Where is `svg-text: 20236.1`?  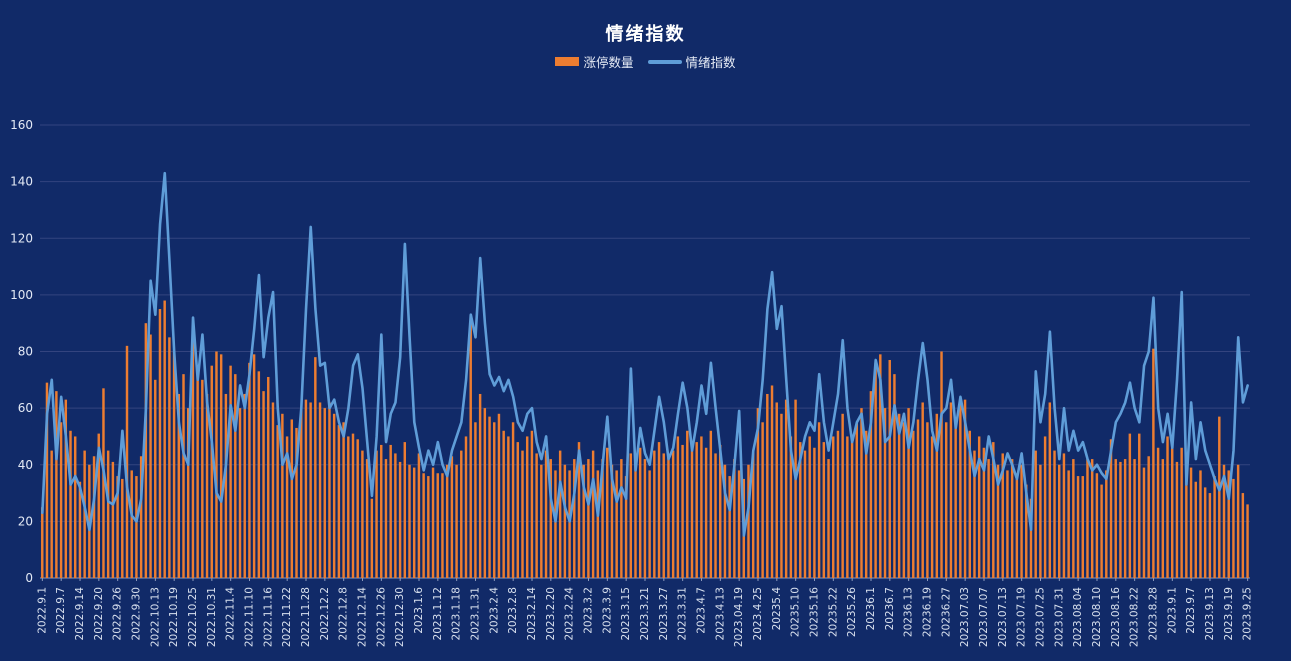 svg-text: 20236.1 is located at coordinates (871, 608).